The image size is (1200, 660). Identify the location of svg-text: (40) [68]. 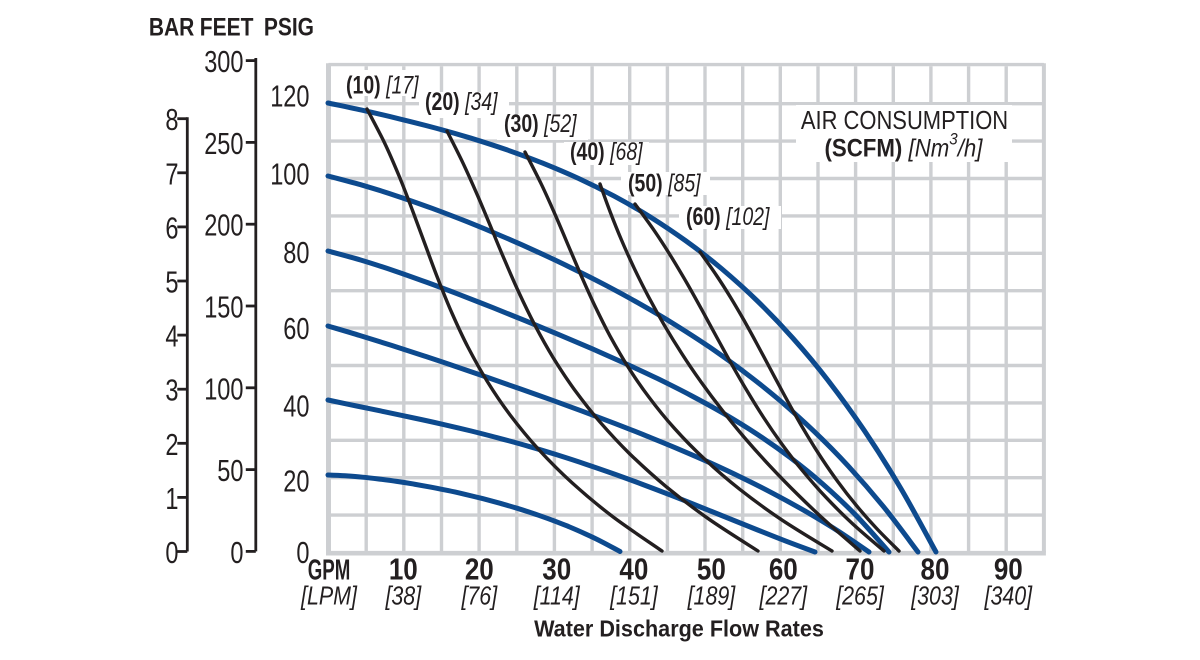
(606, 152).